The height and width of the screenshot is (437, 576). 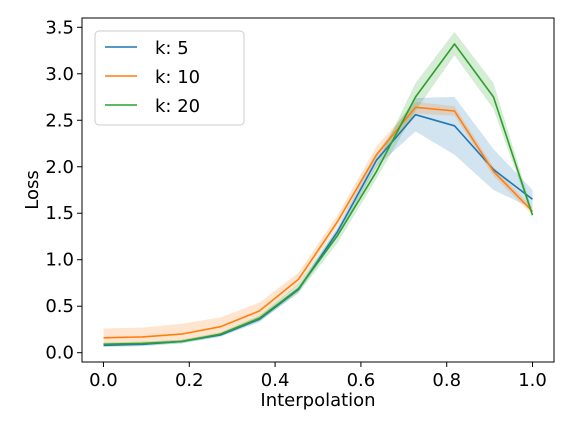 What do you see at coordinates (32, 189) in the screenshot?
I see `y-axis-label: Loss` at bounding box center [32, 189].